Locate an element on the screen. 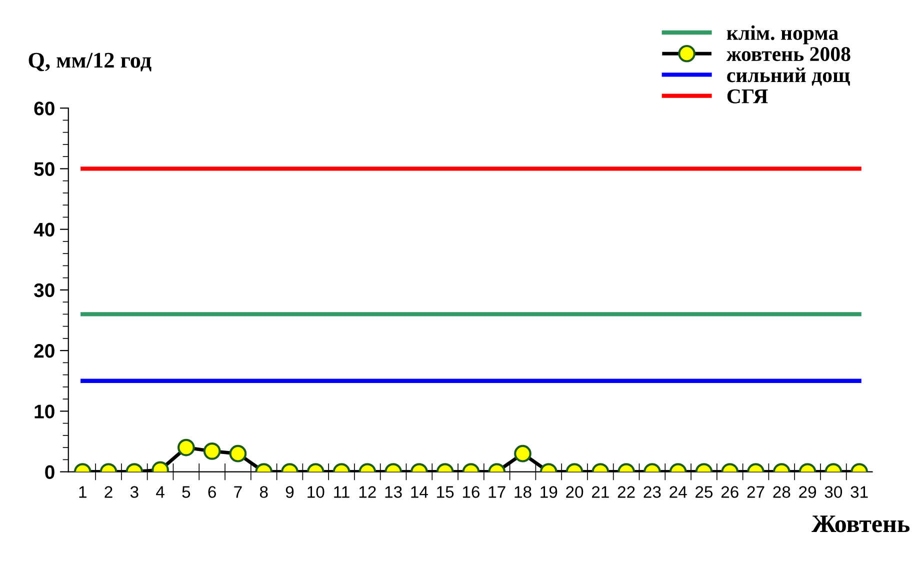 This screenshot has width=924, height=563. x-tick-label: 21 is located at coordinates (600, 492).